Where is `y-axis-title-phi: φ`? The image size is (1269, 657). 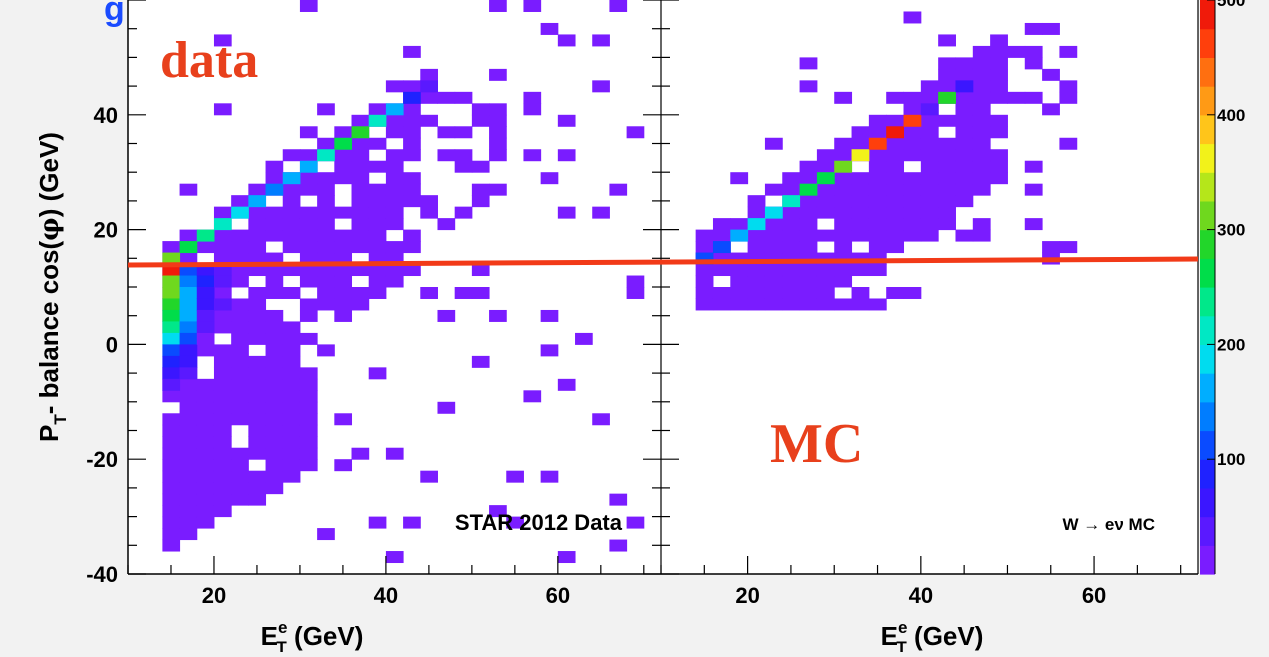 y-axis-title-phi: φ is located at coordinates (50, 229).